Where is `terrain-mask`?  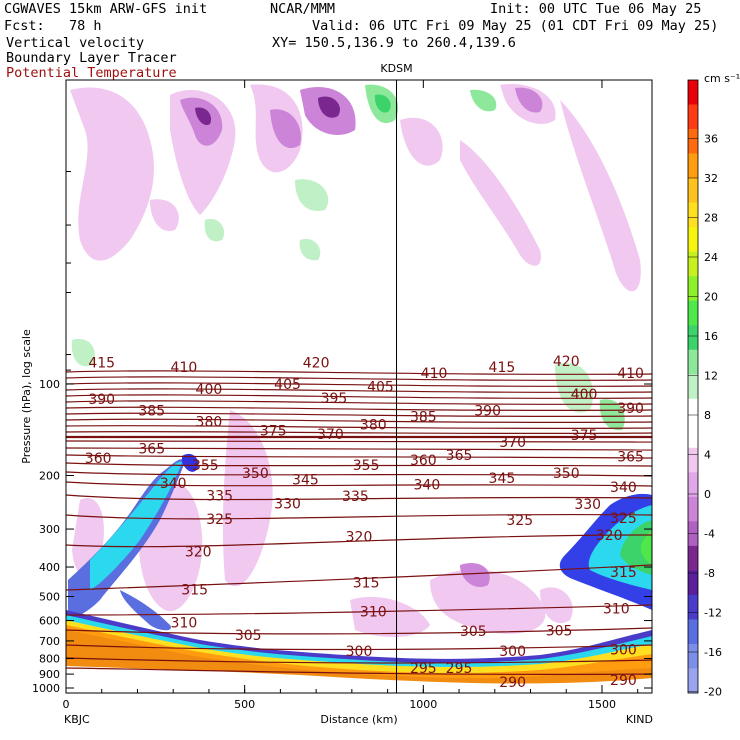
terrain-mask is located at coordinates (359, 679).